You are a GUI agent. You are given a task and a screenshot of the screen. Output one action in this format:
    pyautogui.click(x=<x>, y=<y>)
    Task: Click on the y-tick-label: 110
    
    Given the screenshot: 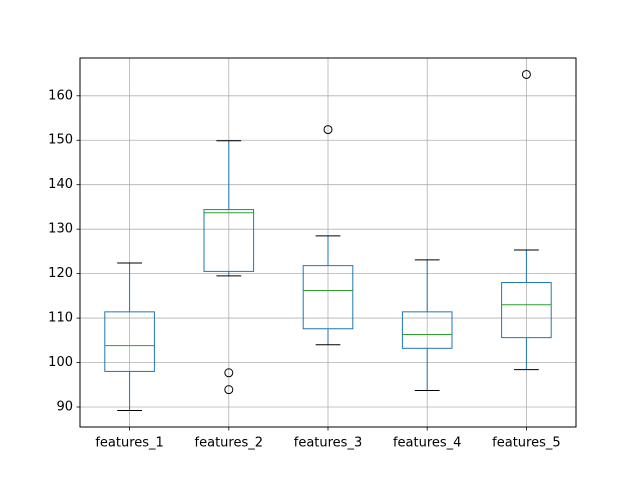 What is the action you would take?
    pyautogui.click(x=60, y=318)
    